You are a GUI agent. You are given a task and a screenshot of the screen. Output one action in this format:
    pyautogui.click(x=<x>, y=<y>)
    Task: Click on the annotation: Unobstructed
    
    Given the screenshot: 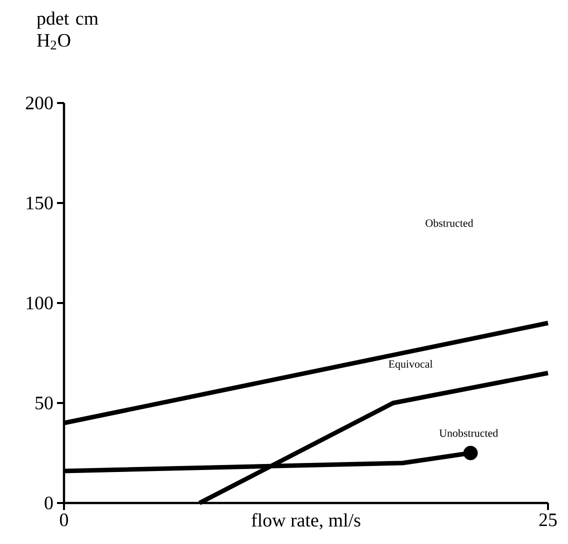 What is the action you would take?
    pyautogui.click(x=468, y=433)
    